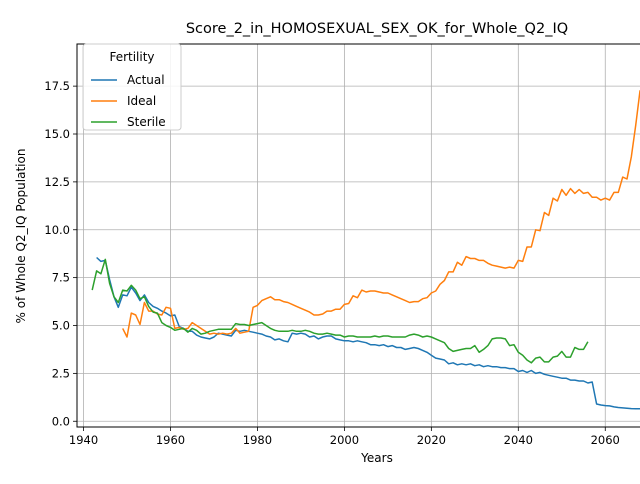 Image resolution: width=640 pixels, height=484 pixels. What do you see at coordinates (61, 326) in the screenshot?
I see `y-tick-label: 5.0` at bounding box center [61, 326].